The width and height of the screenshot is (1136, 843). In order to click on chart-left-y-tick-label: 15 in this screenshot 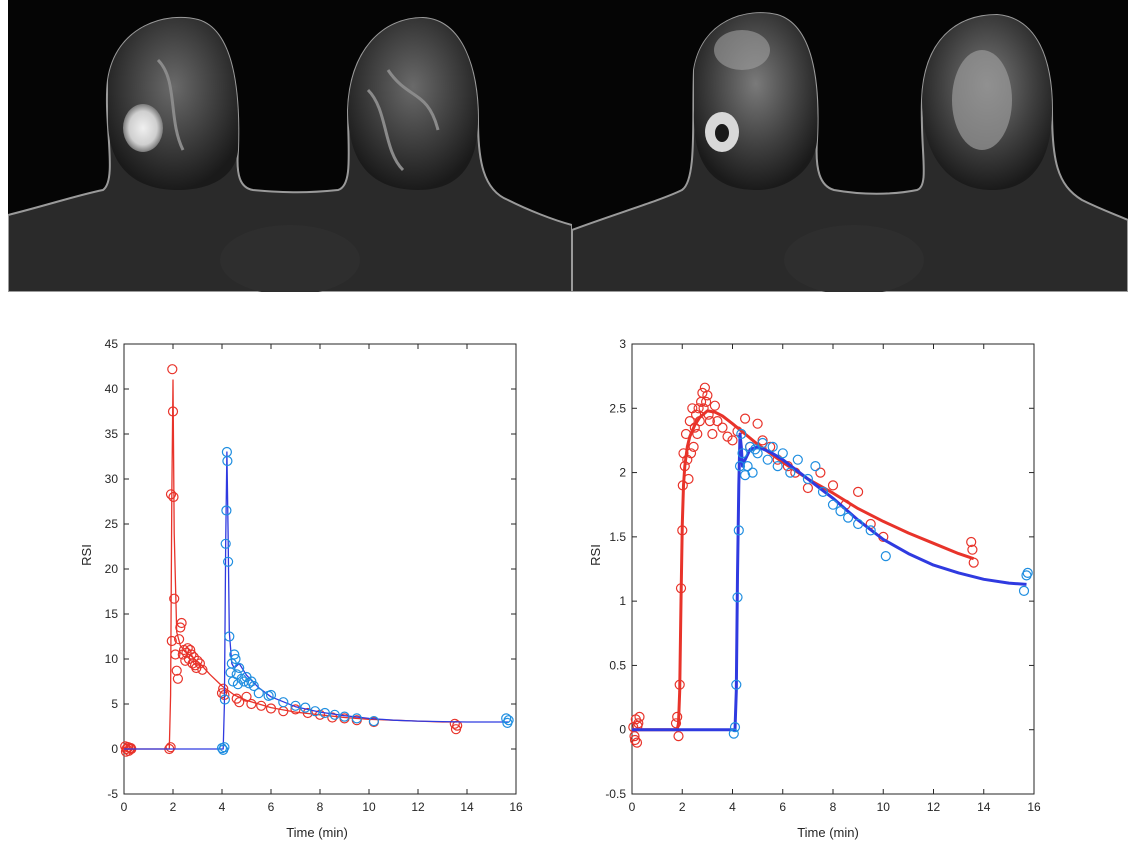, I will do `click(112, 614)`.